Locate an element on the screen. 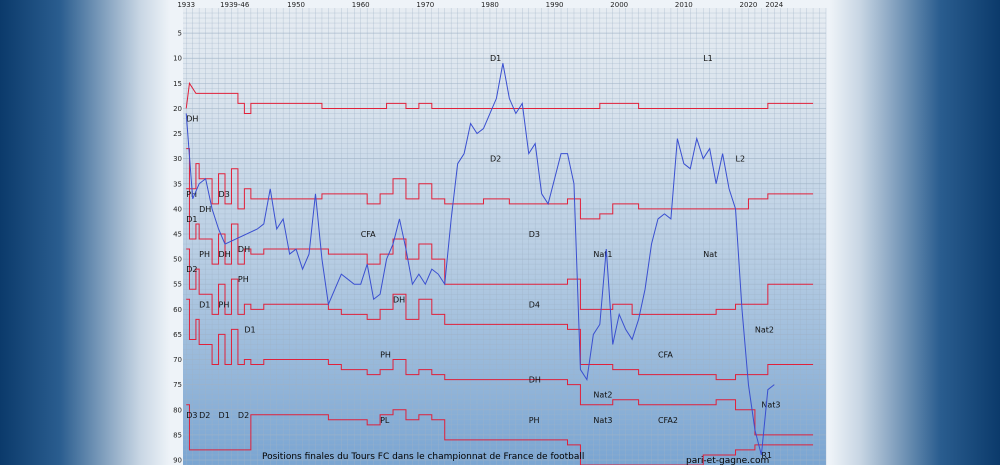 The height and width of the screenshot is (465, 1000). division-label: PL is located at coordinates (385, 420).